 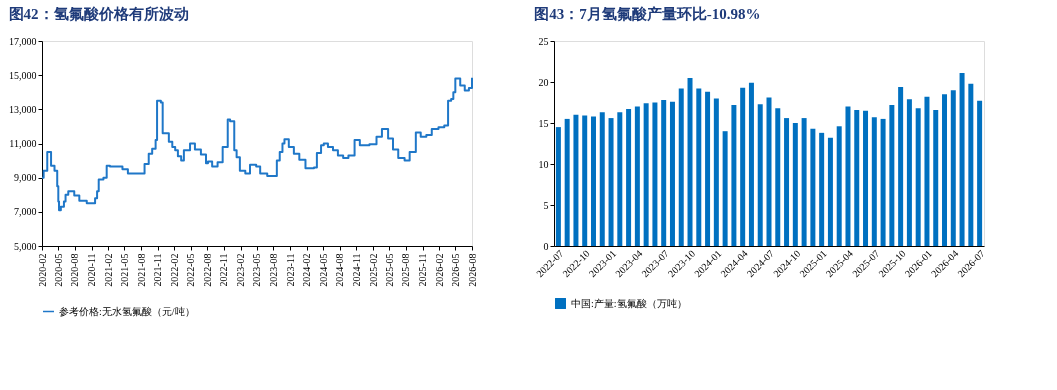 I want to click on x-tick-label: 2023-11, so click(x=290, y=270).